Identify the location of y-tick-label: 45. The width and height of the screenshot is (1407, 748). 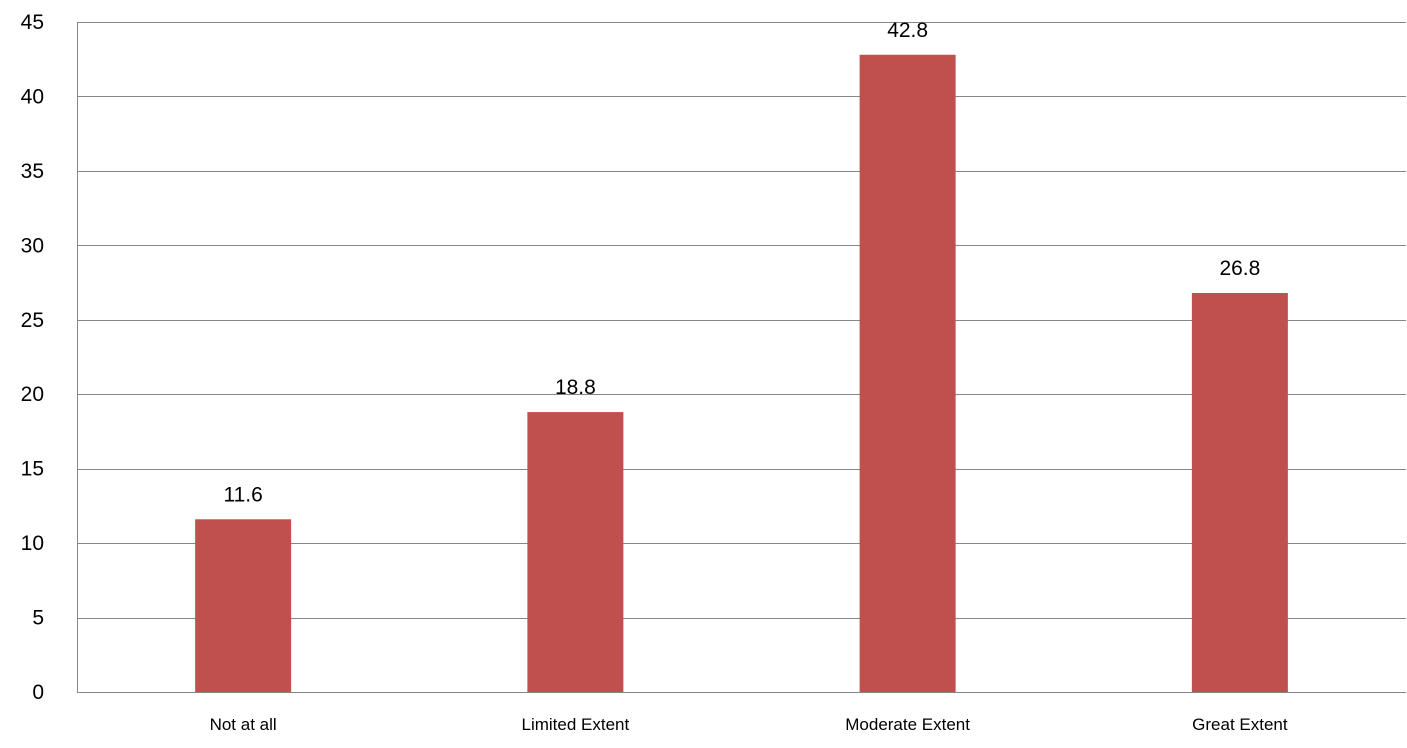
(32, 22).